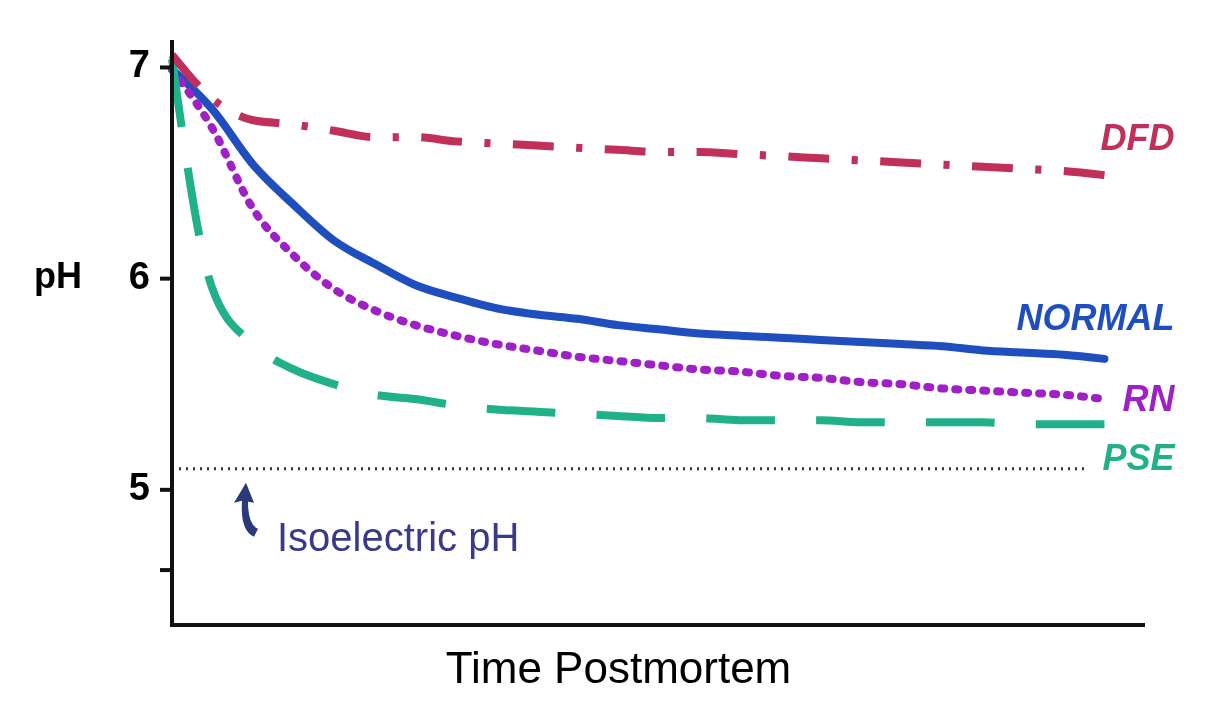 The width and height of the screenshot is (1212, 706). What do you see at coordinates (1139, 457) in the screenshot?
I see `series-label: PSE` at bounding box center [1139, 457].